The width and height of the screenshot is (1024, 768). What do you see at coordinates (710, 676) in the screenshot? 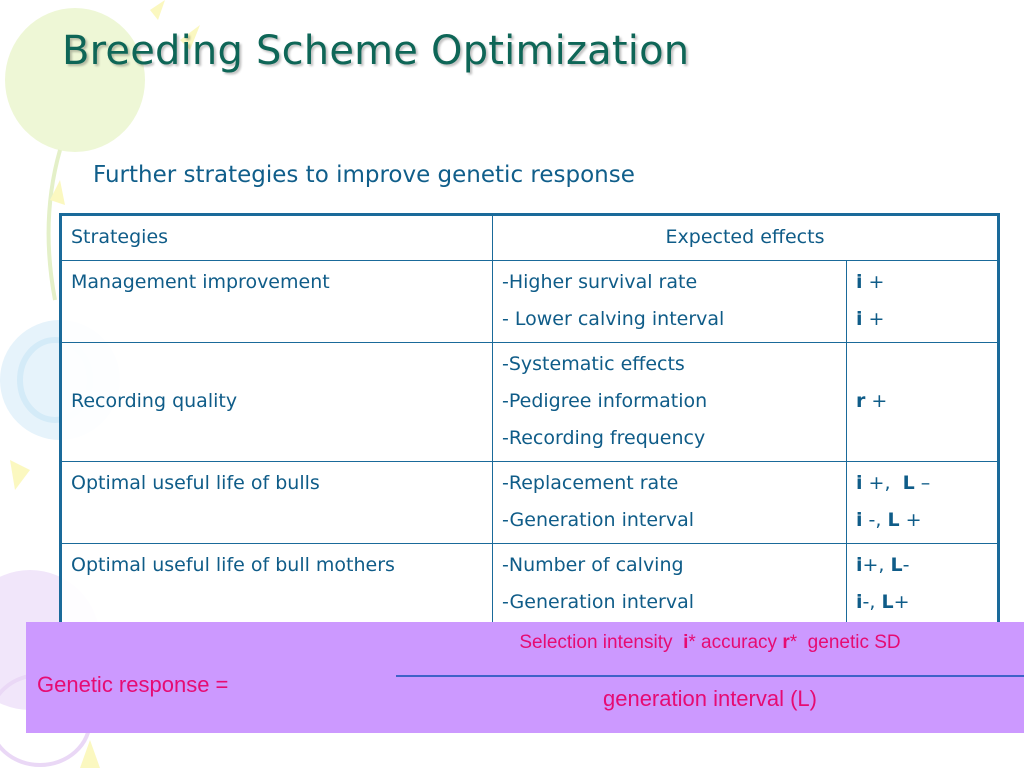
I see `fraction-bar` at bounding box center [710, 676].